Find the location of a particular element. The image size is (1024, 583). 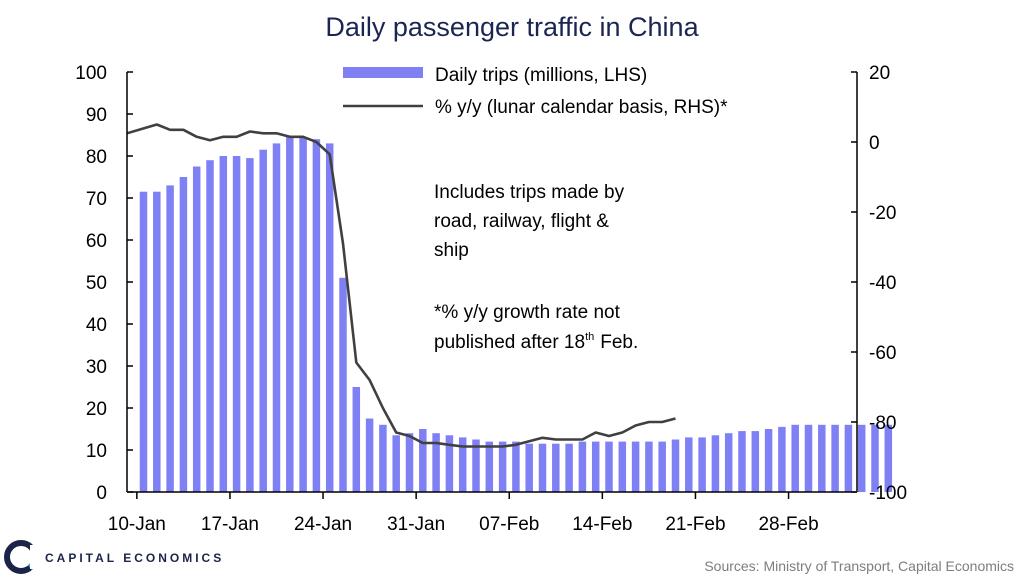

annotation-line-5: published after 18th Feb. is located at coordinates (536, 342).